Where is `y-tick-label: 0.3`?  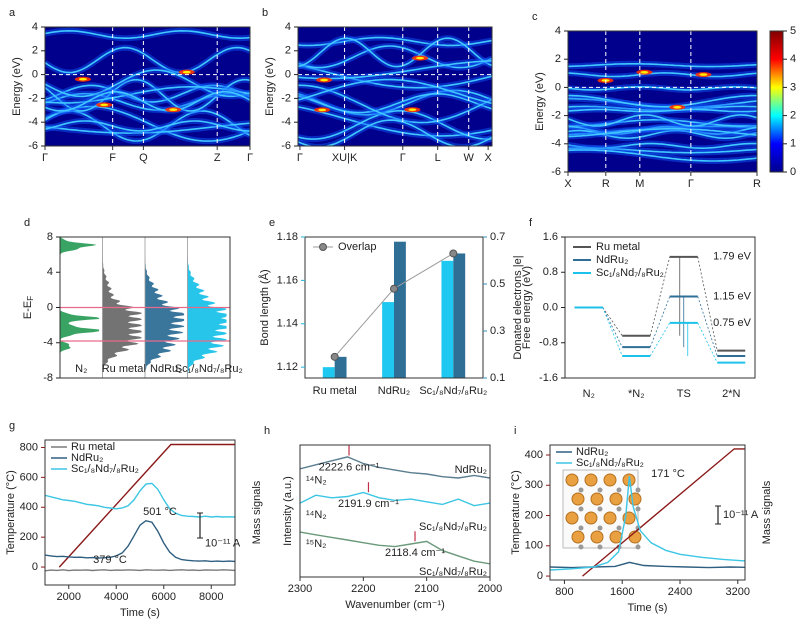
y-tick-label: 0.3 is located at coordinates (497, 331).